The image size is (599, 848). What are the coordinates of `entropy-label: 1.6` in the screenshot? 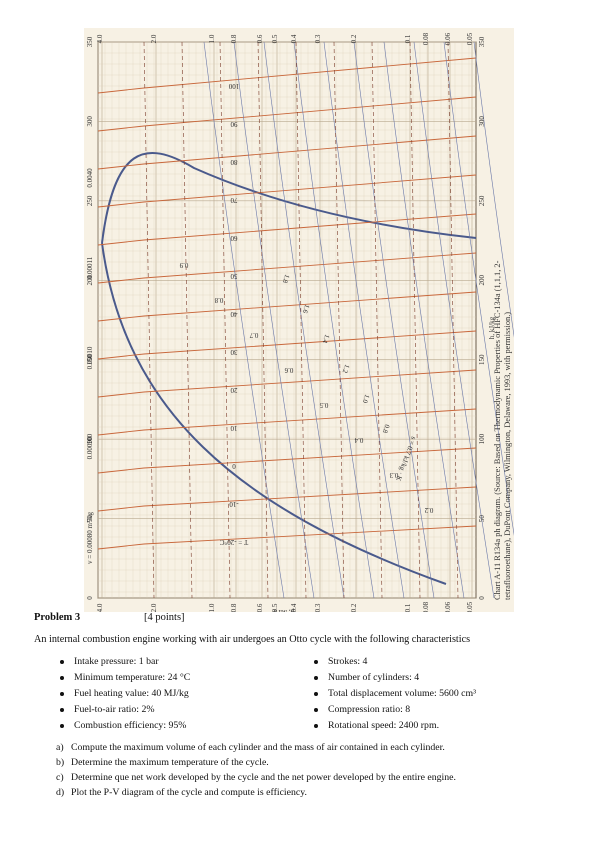 It's located at (305, 308).